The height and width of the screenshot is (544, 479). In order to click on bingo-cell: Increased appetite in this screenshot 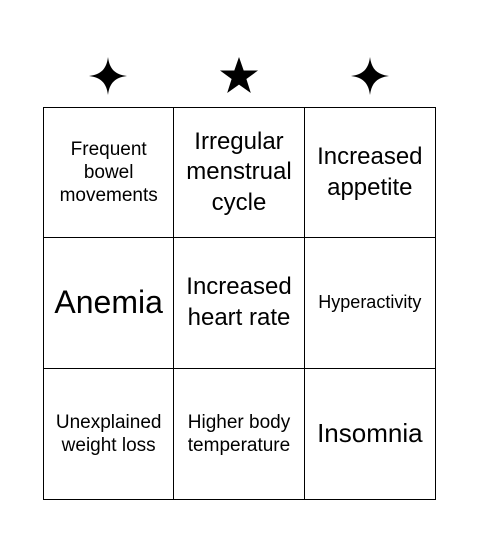, I will do `click(369, 173)`.